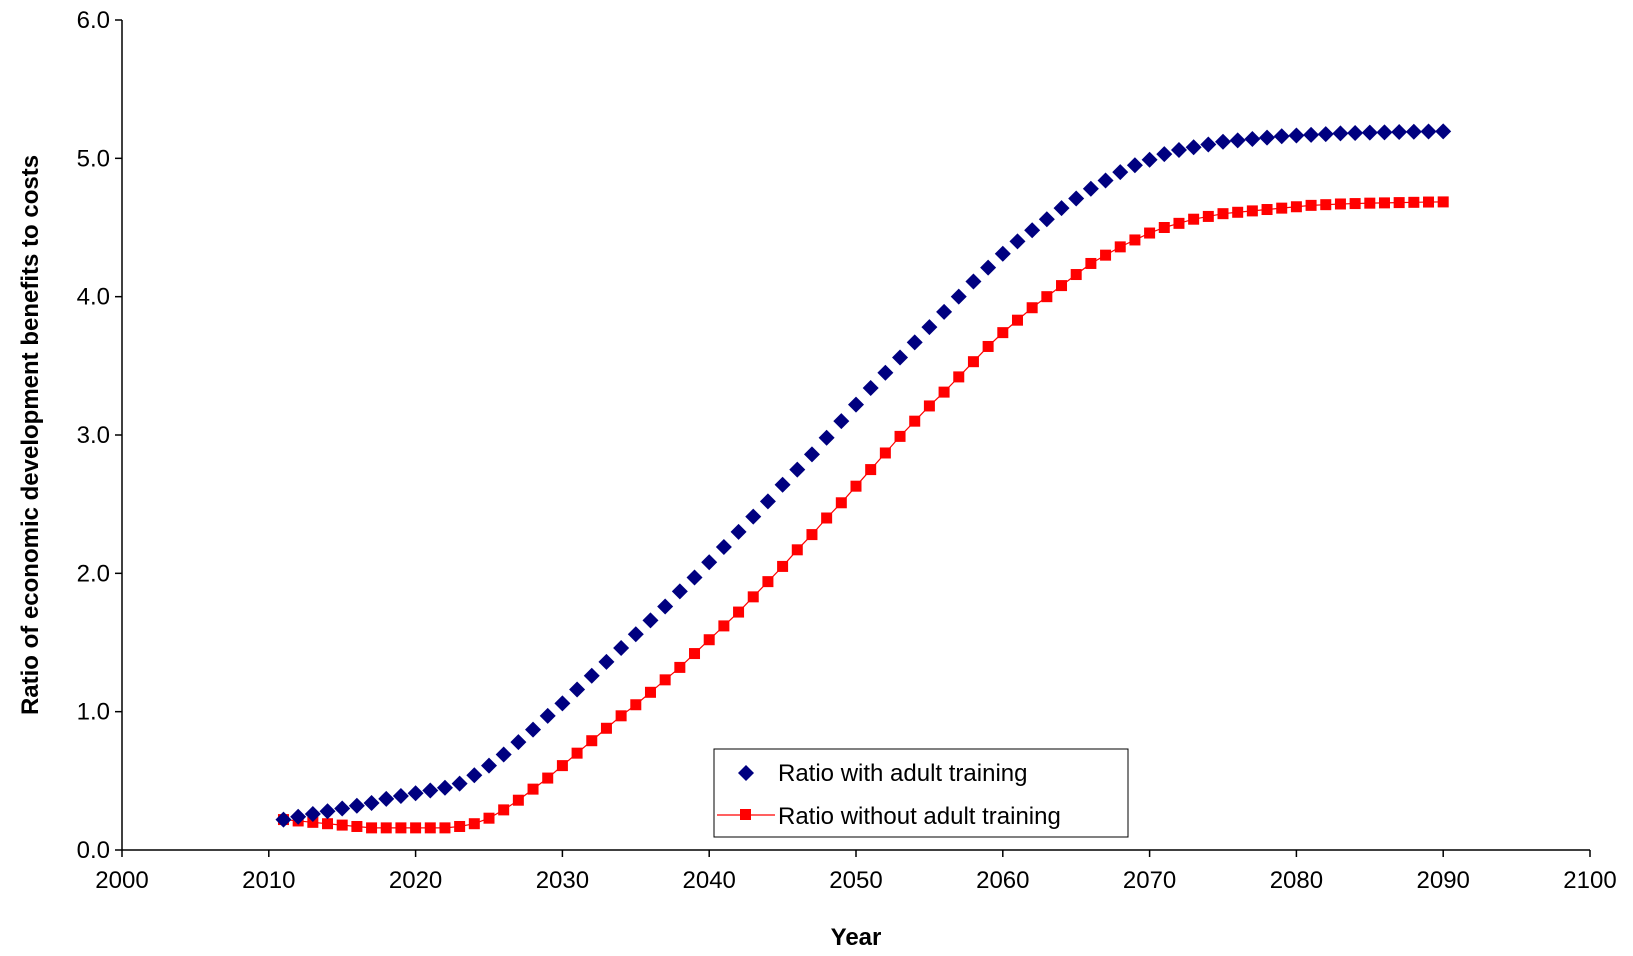 The width and height of the screenshot is (1633, 956). I want to click on legend-box, so click(921, 793).